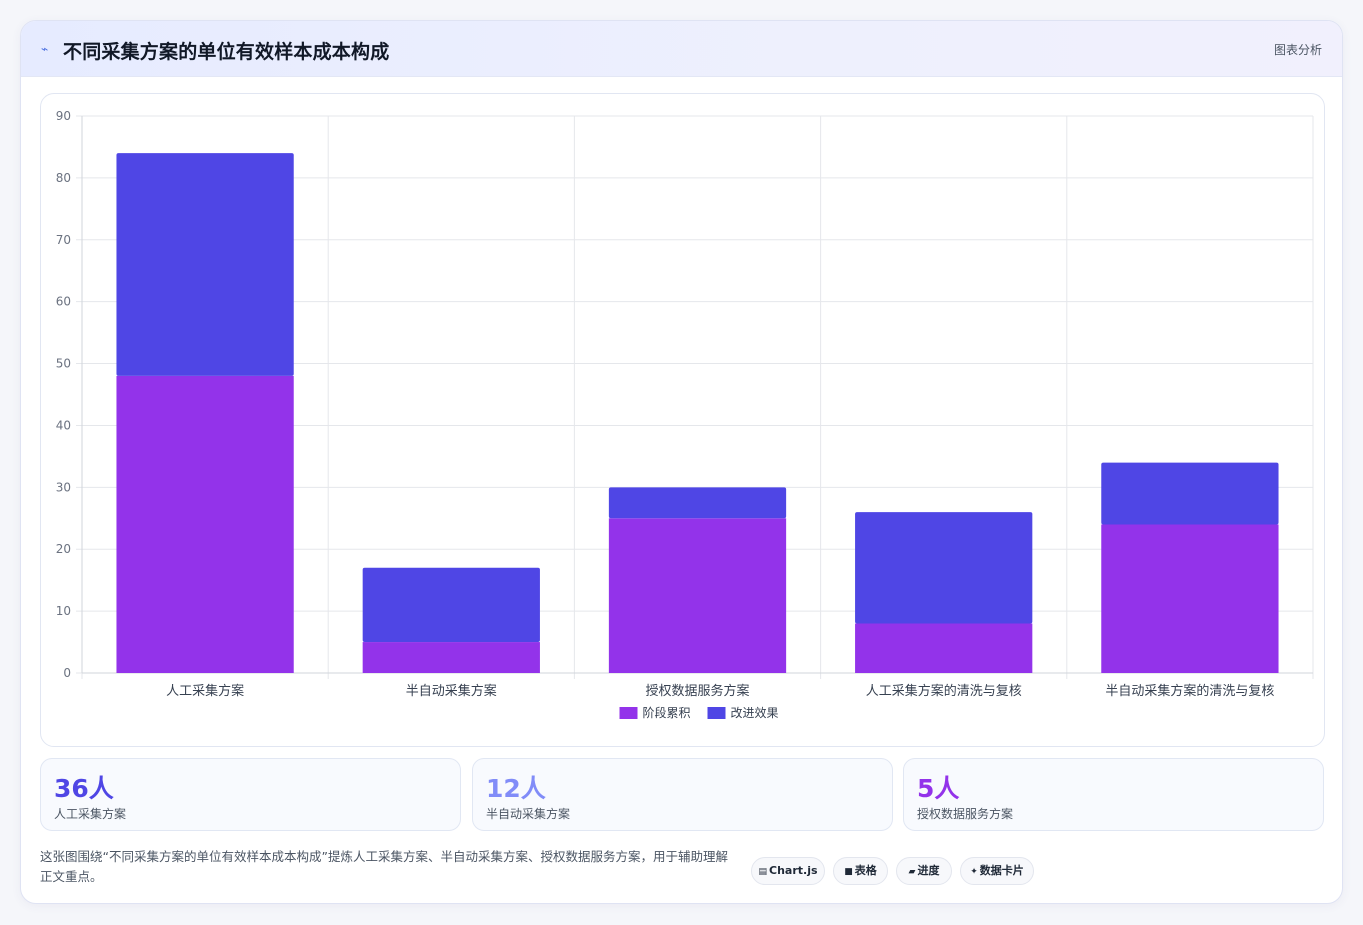 This screenshot has width=1363, height=925. Describe the element at coordinates (1001, 870) in the screenshot. I see `chip-label: 数据卡片` at that location.